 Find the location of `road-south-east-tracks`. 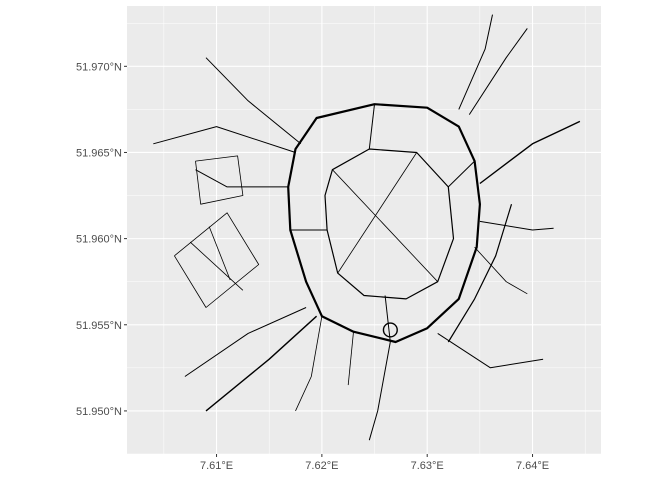

road-south-east-tracks is located at coordinates (480, 273).